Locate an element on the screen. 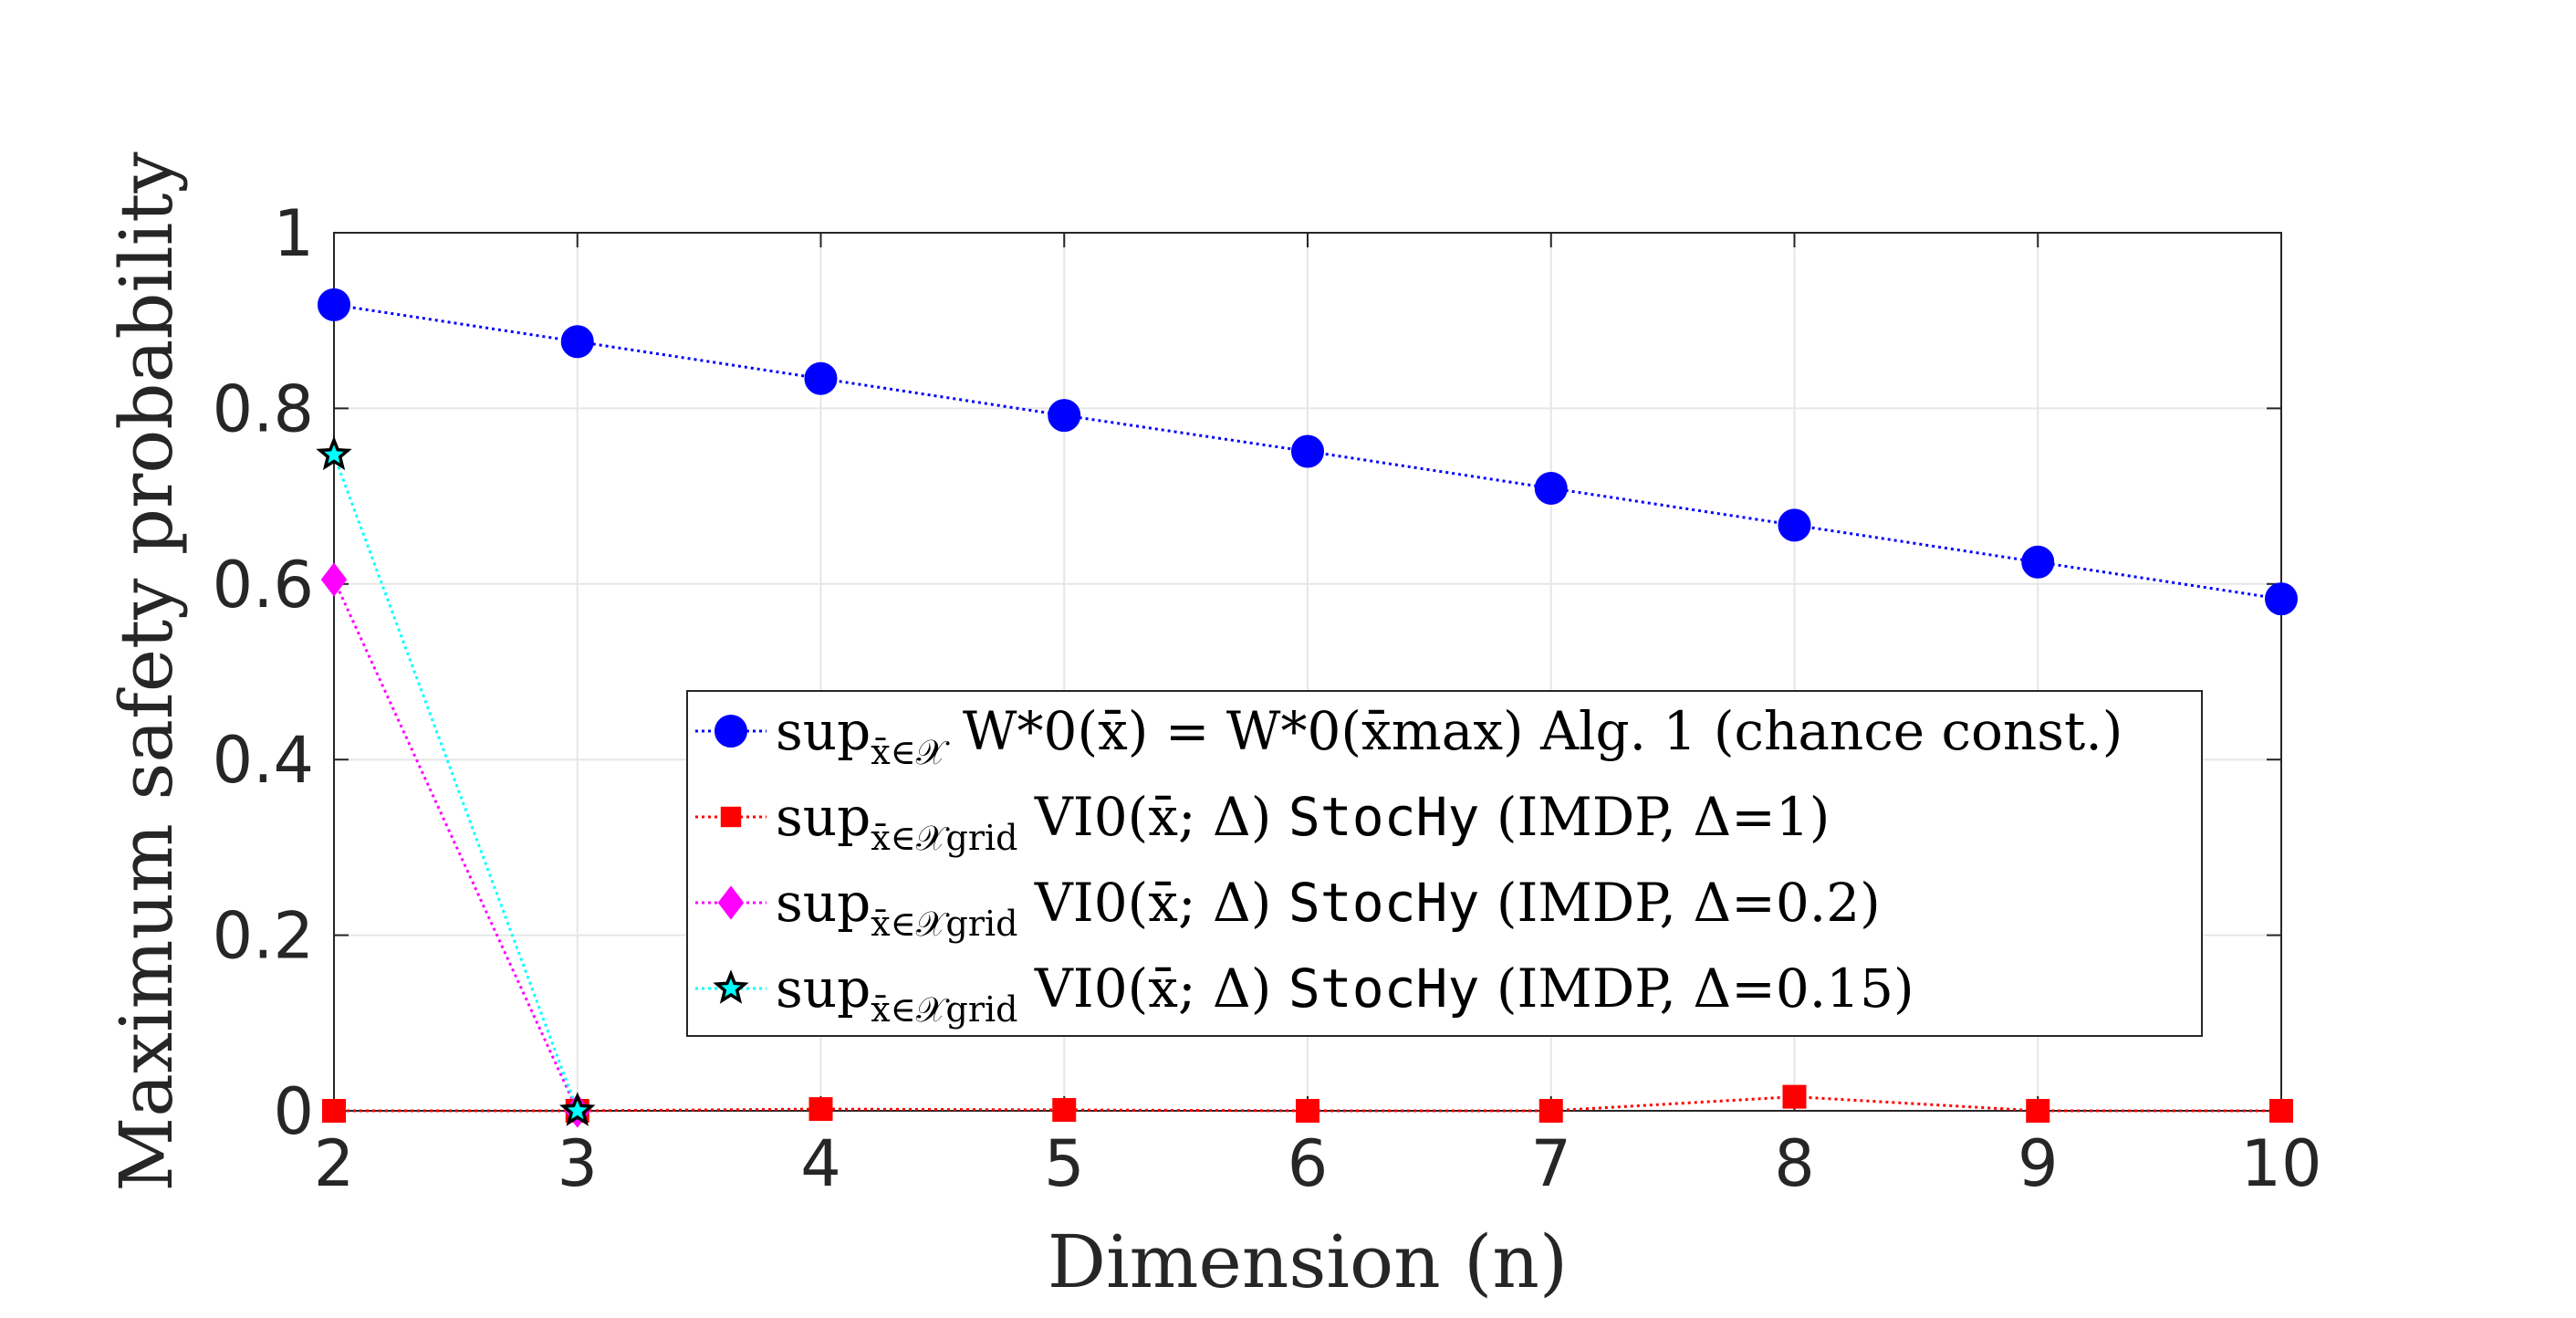 The width and height of the screenshot is (2576, 1318). series-star is located at coordinates (456, 780).